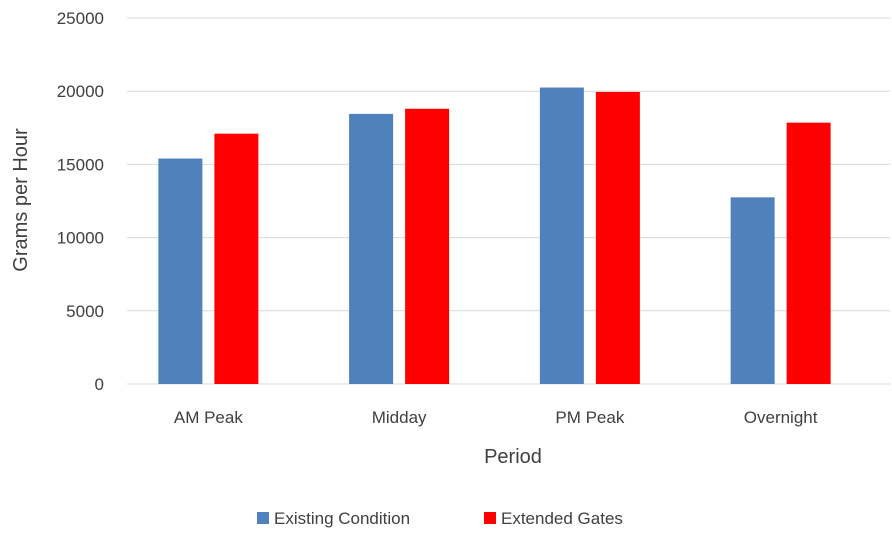  What do you see at coordinates (180, 271) in the screenshot?
I see `bar-existing-condition-am-peak` at bounding box center [180, 271].